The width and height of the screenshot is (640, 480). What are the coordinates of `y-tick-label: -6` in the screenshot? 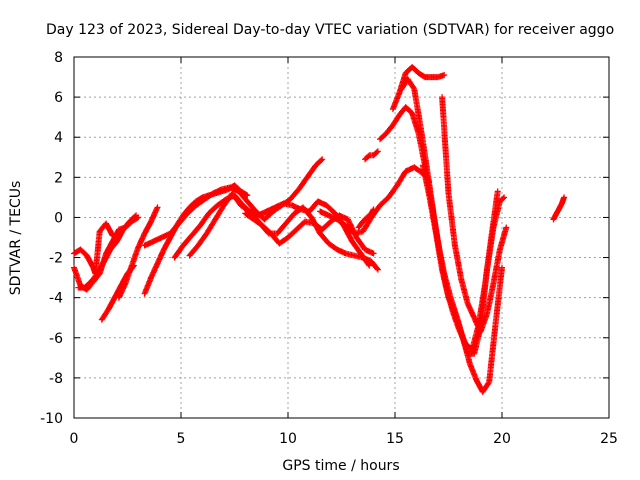 It's located at (56, 339).